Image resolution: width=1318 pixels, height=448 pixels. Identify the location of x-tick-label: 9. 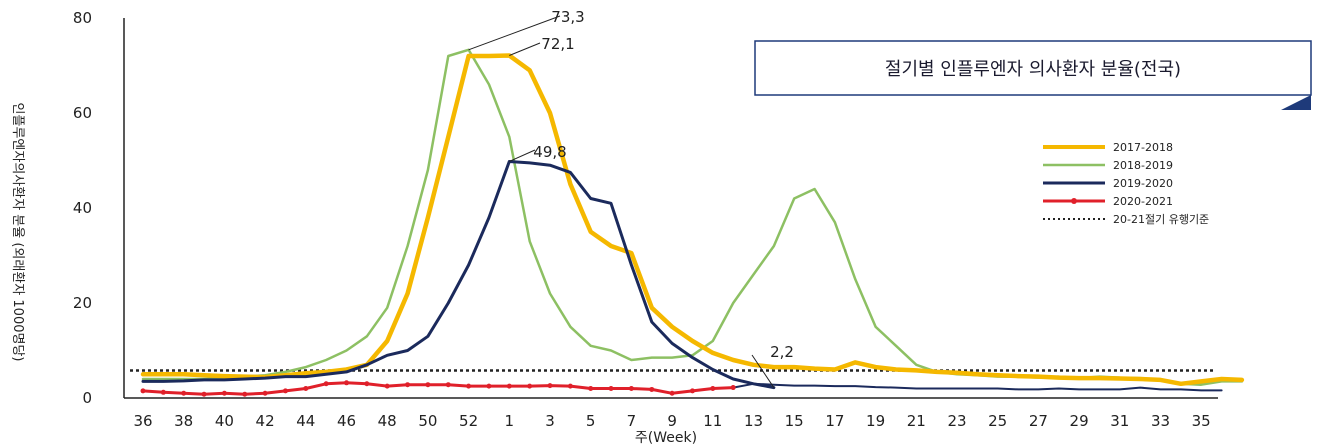
(672, 421).